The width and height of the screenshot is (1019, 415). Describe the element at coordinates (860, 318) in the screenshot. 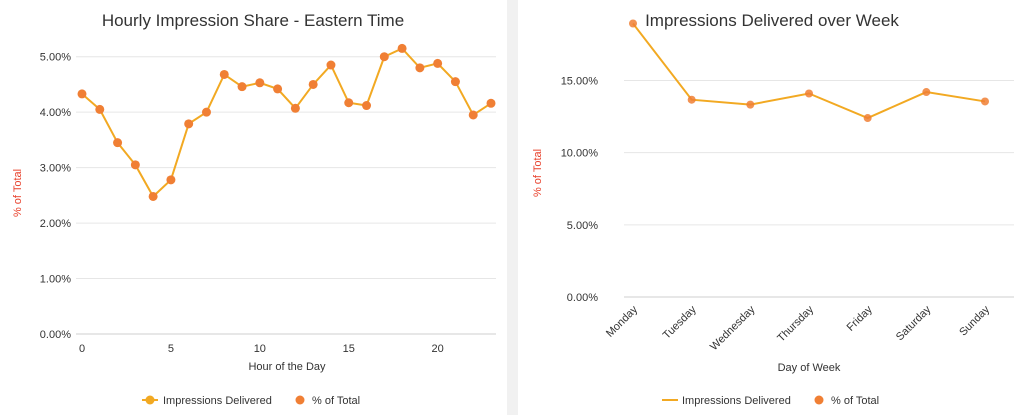

I see `x-tick-label: Friday` at that location.